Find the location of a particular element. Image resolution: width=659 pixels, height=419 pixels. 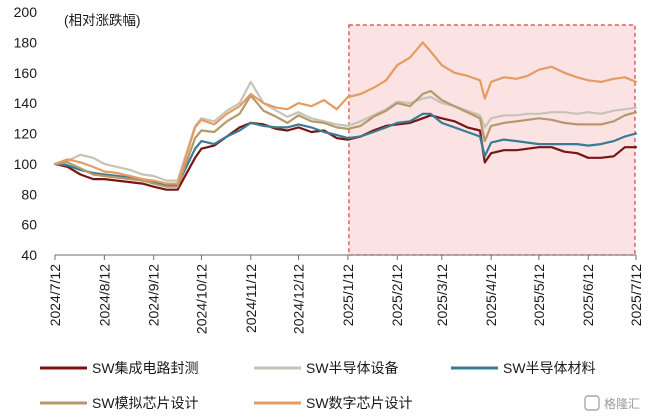

x-tick-label: 2024/12/12 is located at coordinates (299, 299).